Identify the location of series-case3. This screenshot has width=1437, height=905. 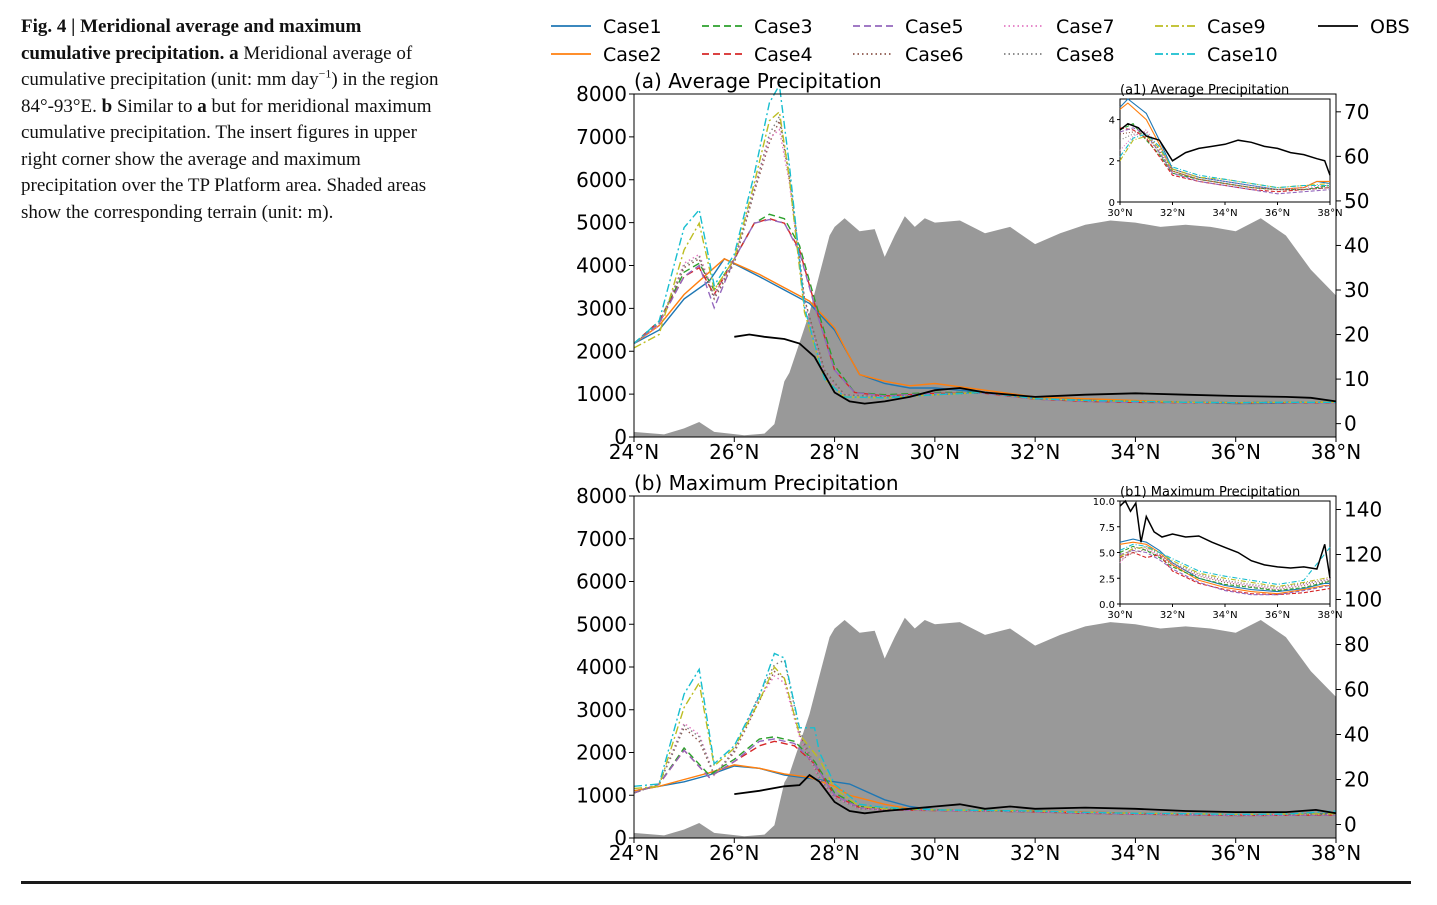
(984, 308).